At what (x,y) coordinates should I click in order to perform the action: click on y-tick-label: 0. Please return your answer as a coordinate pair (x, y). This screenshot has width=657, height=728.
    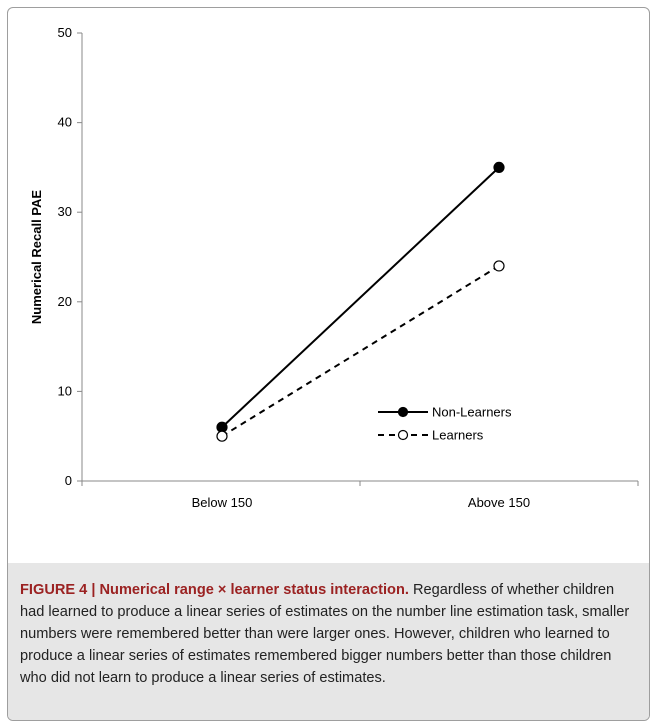
    Looking at the image, I should click on (68, 480).